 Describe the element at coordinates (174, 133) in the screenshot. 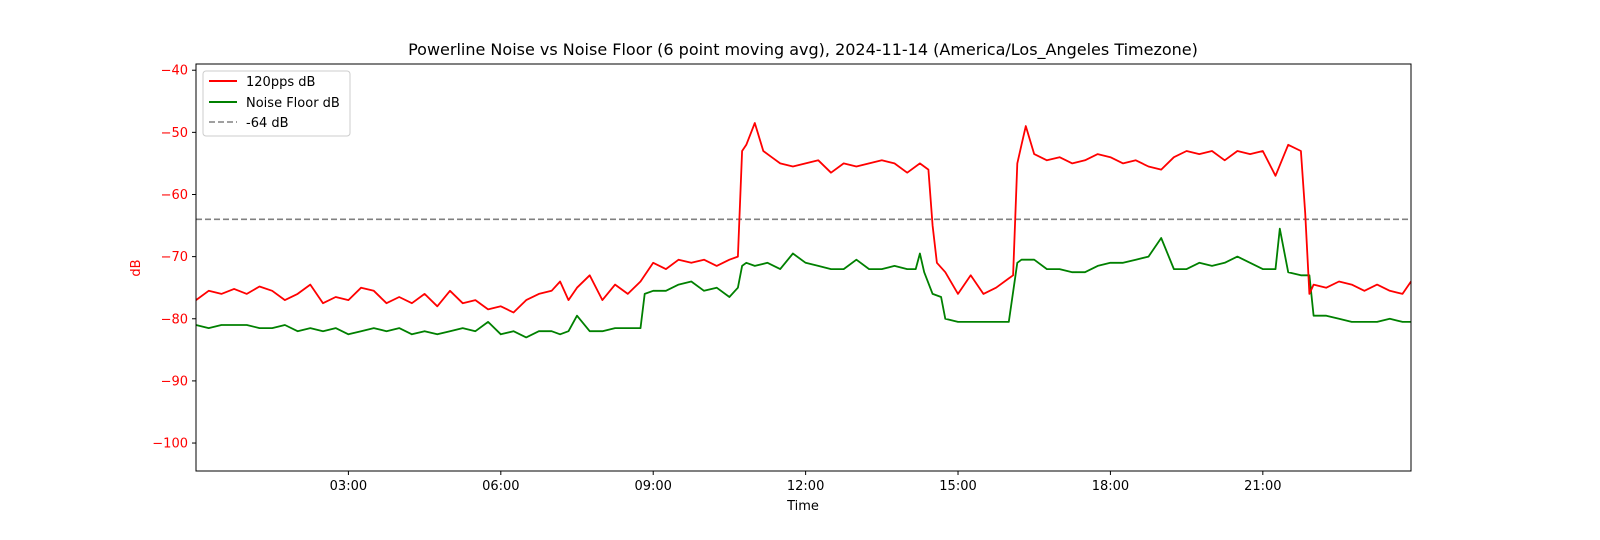

I see `y-tick-label: −50` at that location.